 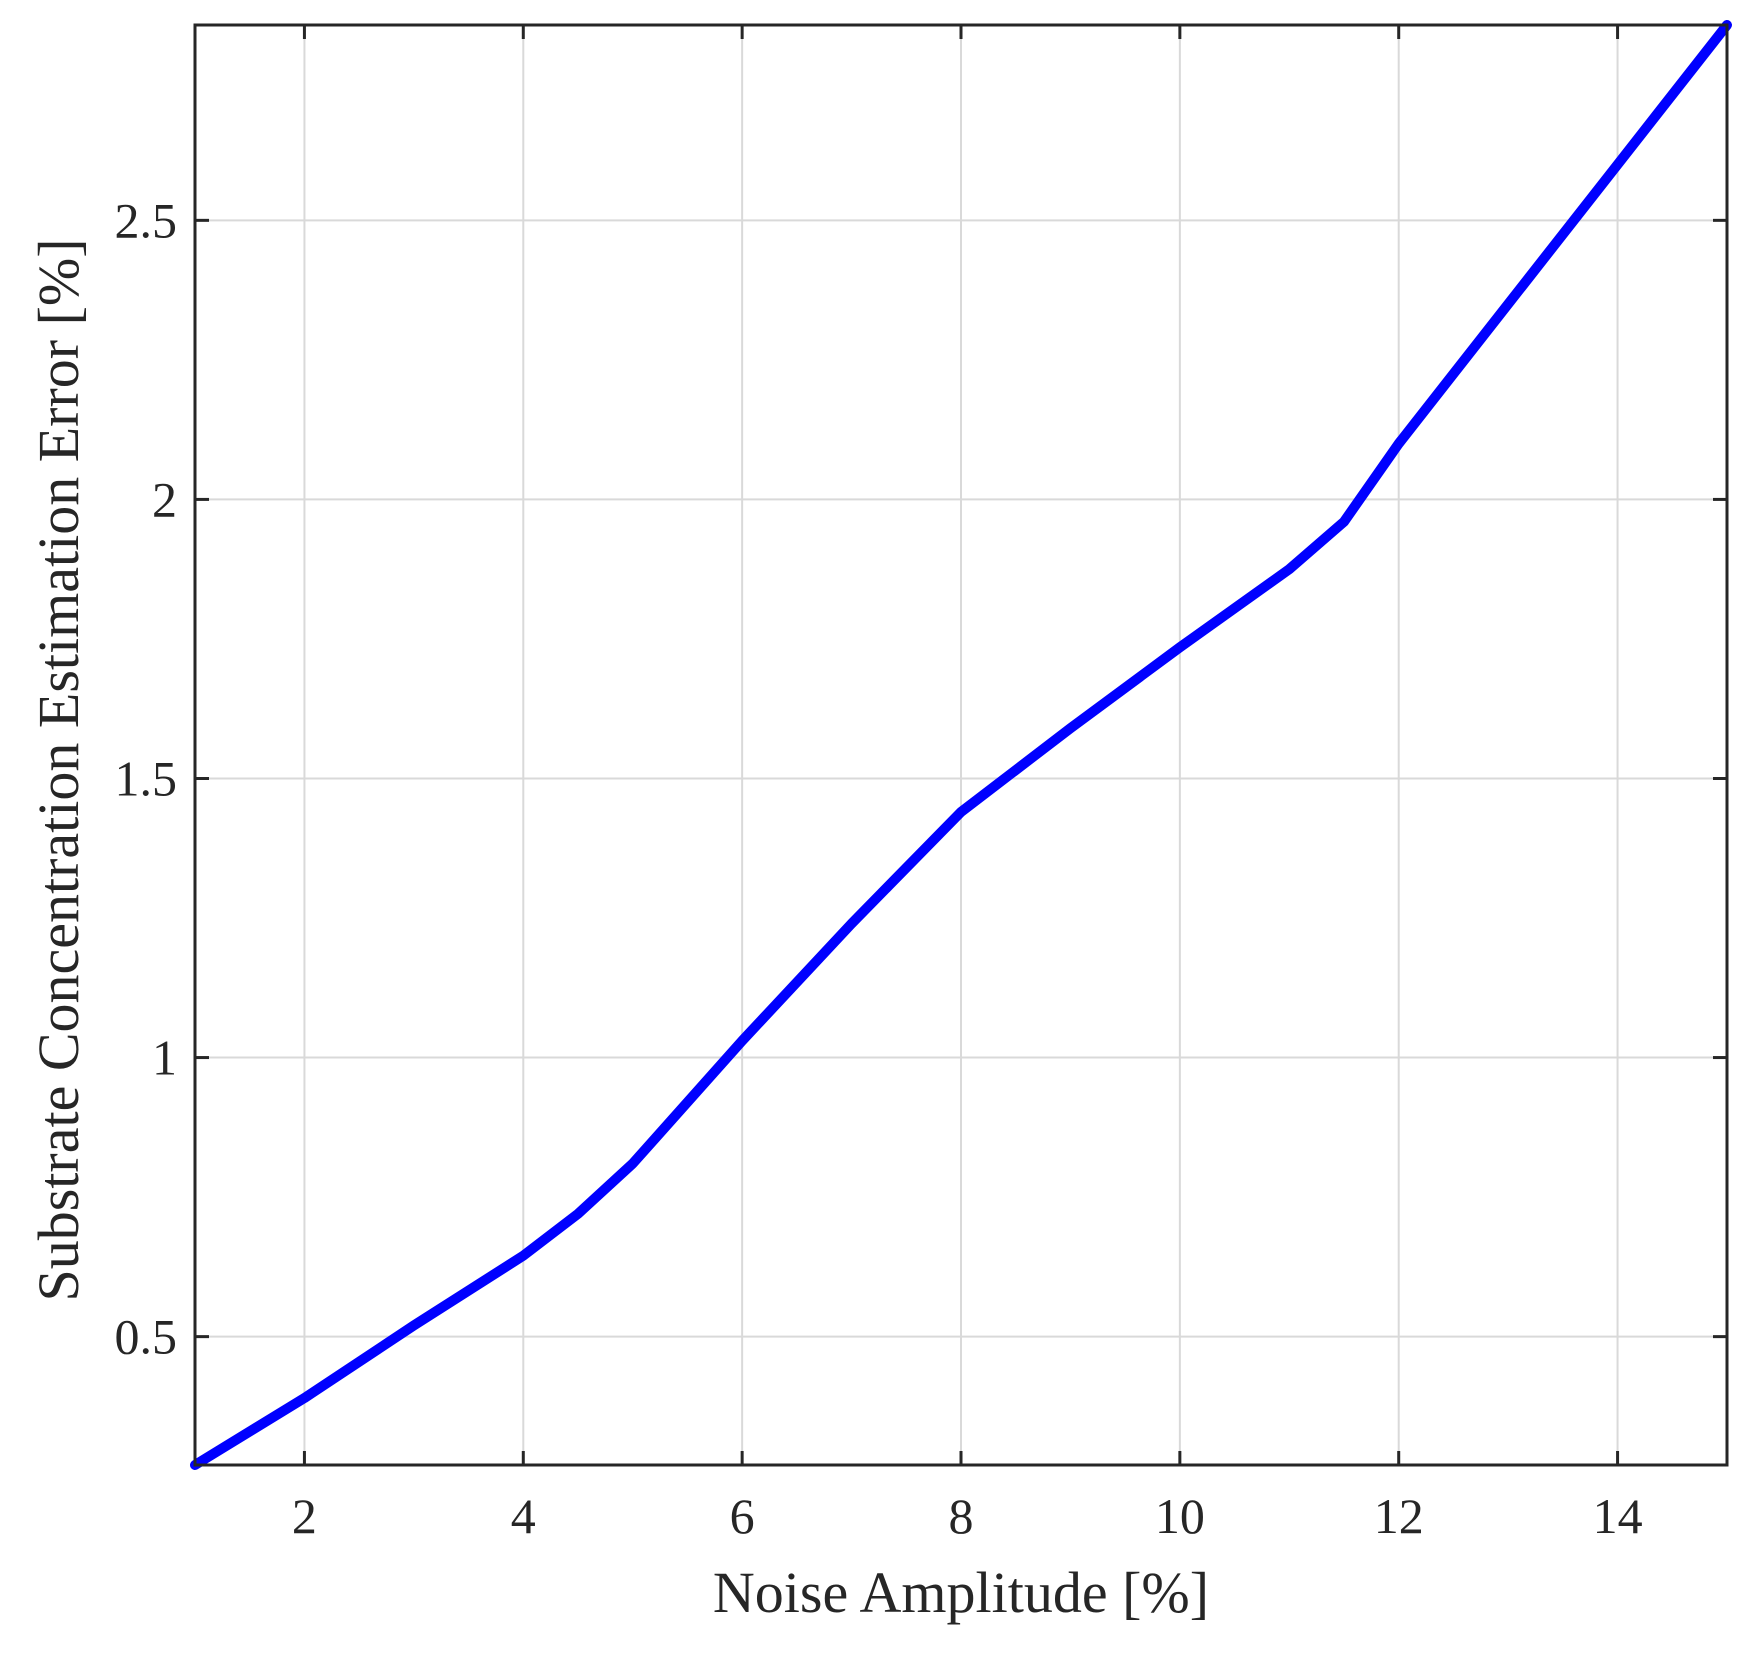 What do you see at coordinates (164, 499) in the screenshot?
I see `y-tick-label: 2` at bounding box center [164, 499].